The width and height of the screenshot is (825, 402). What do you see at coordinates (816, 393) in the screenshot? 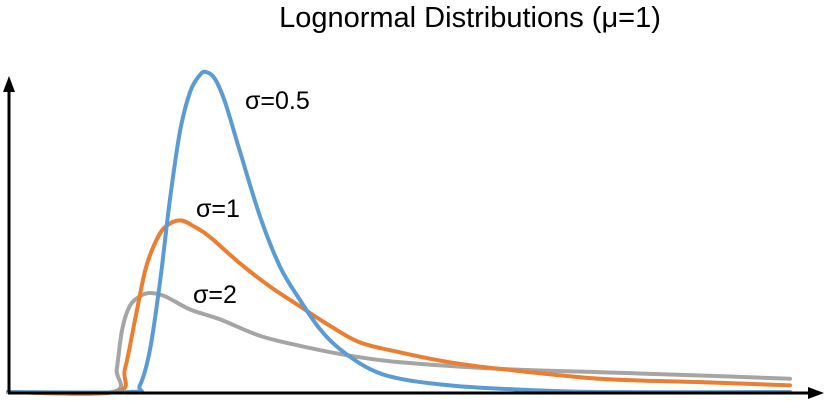
I see `x-axis-arrow-icon` at bounding box center [816, 393].